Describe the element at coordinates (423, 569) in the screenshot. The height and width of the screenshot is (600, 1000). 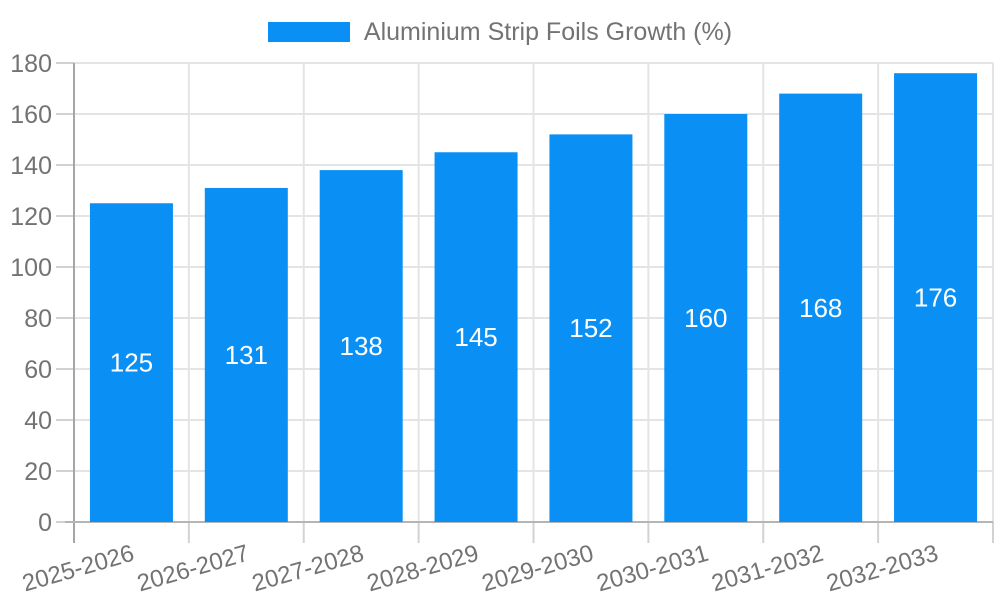
I see `x-axis-tick-label: 2028-2029` at that location.